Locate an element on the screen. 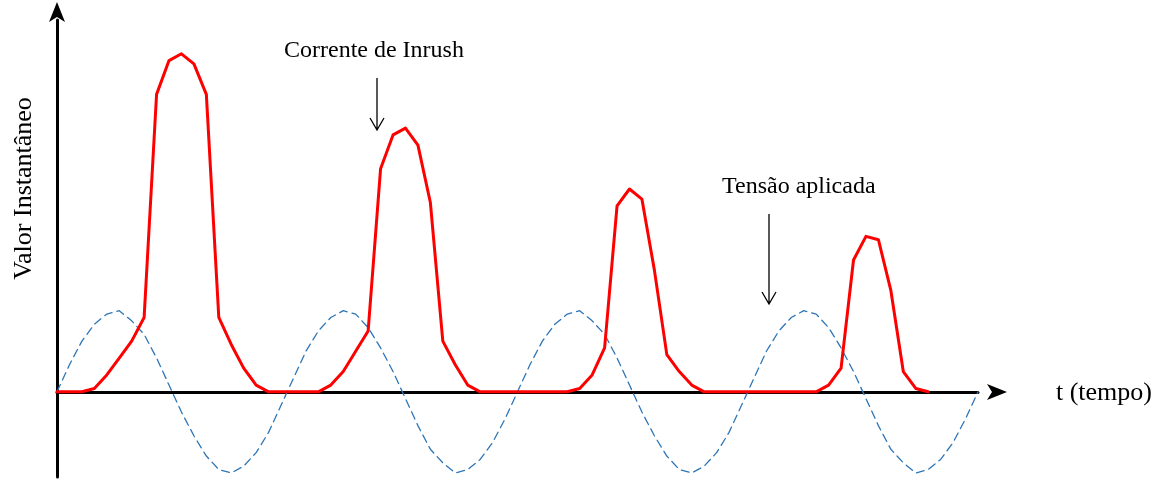 Image resolution: width=1155 pixels, height=485 pixels. annotation: Corrente de Inrush is located at coordinates (374, 49).